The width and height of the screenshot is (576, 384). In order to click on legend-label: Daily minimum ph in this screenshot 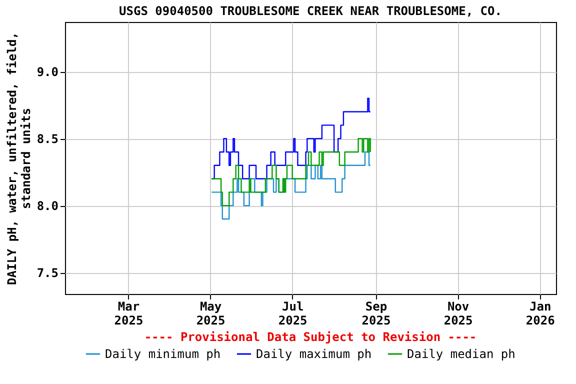, I will do `click(163, 354)`.